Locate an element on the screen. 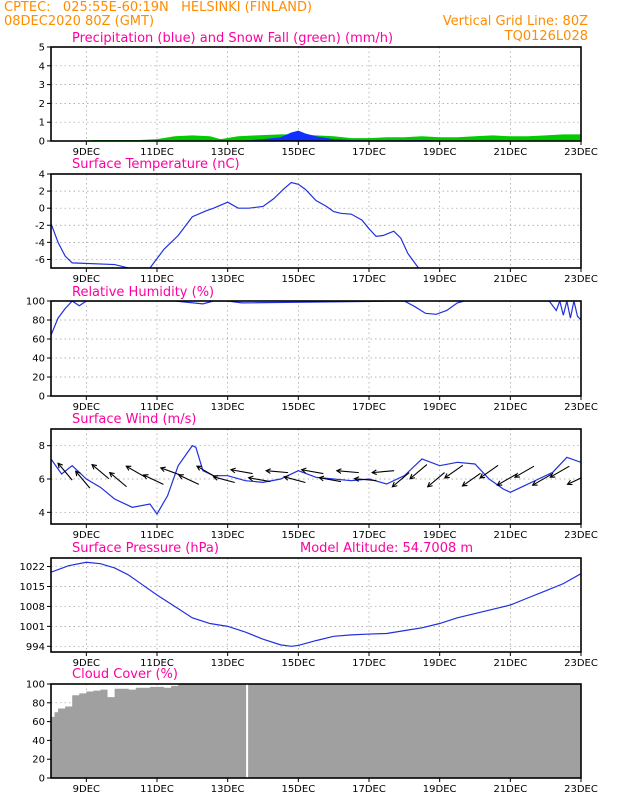  wind-xtick-label: 23DEC is located at coordinates (581, 535).